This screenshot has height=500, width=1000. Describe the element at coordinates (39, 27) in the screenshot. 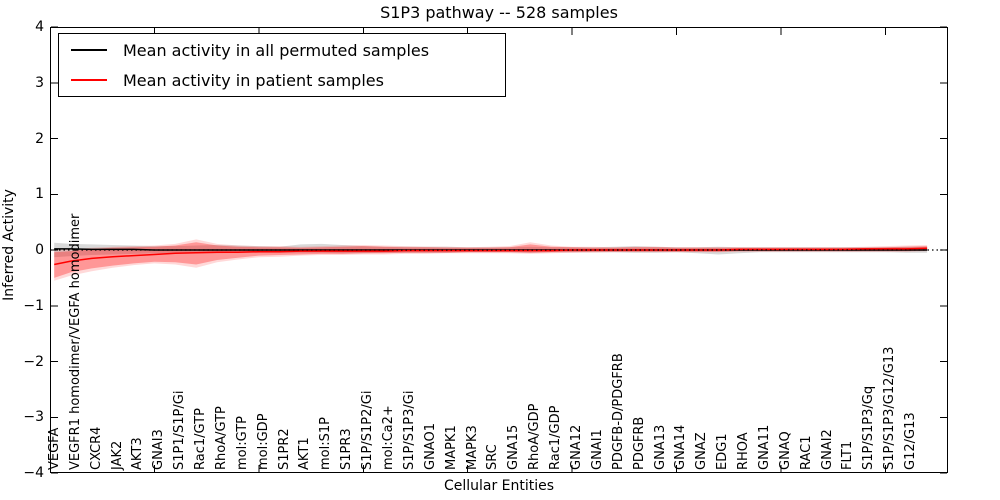

I see `y-tick-label: 4` at that location.